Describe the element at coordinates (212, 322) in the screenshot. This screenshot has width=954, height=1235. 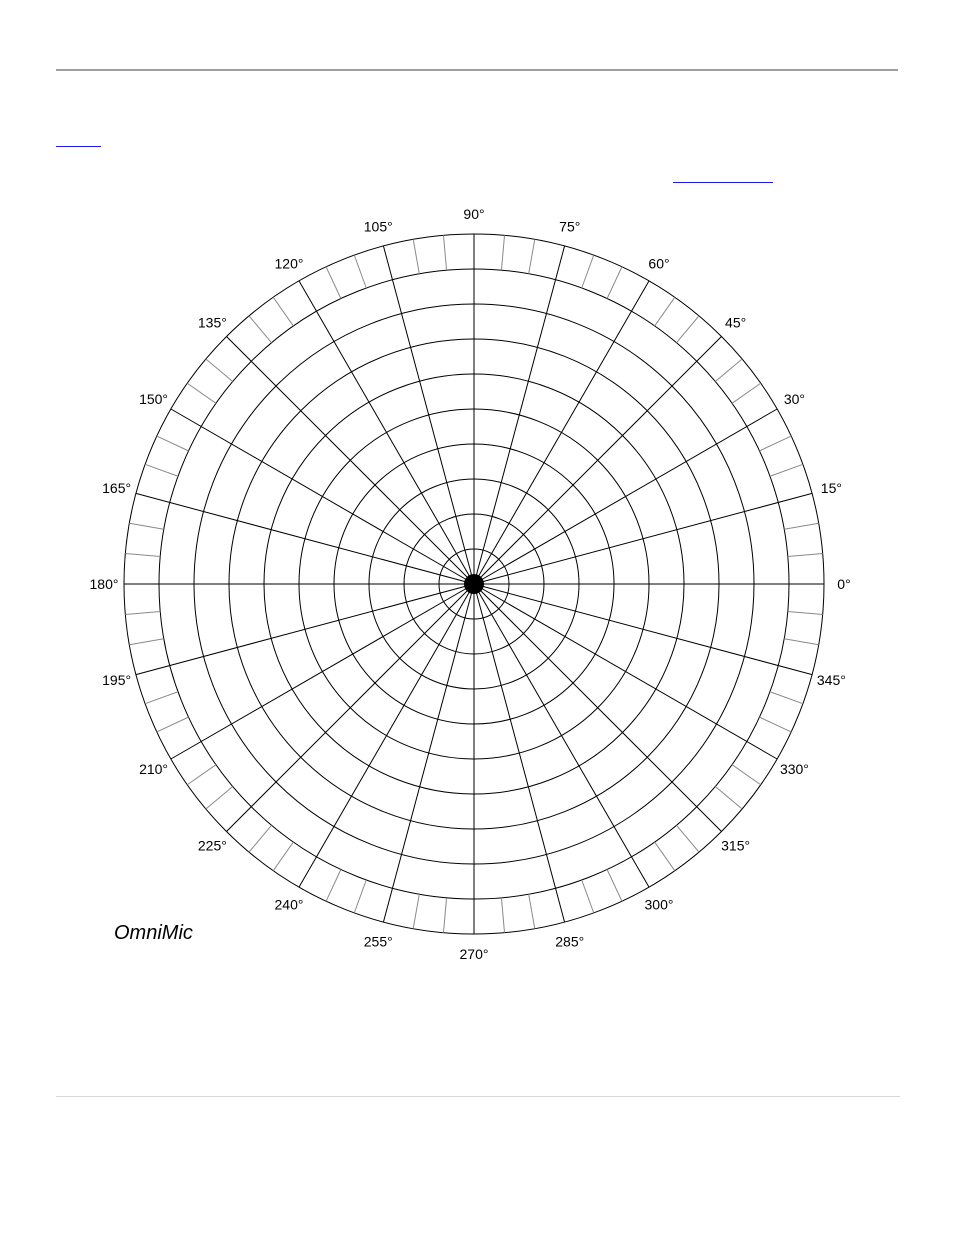
I see `angle-label-135: 135°` at that location.